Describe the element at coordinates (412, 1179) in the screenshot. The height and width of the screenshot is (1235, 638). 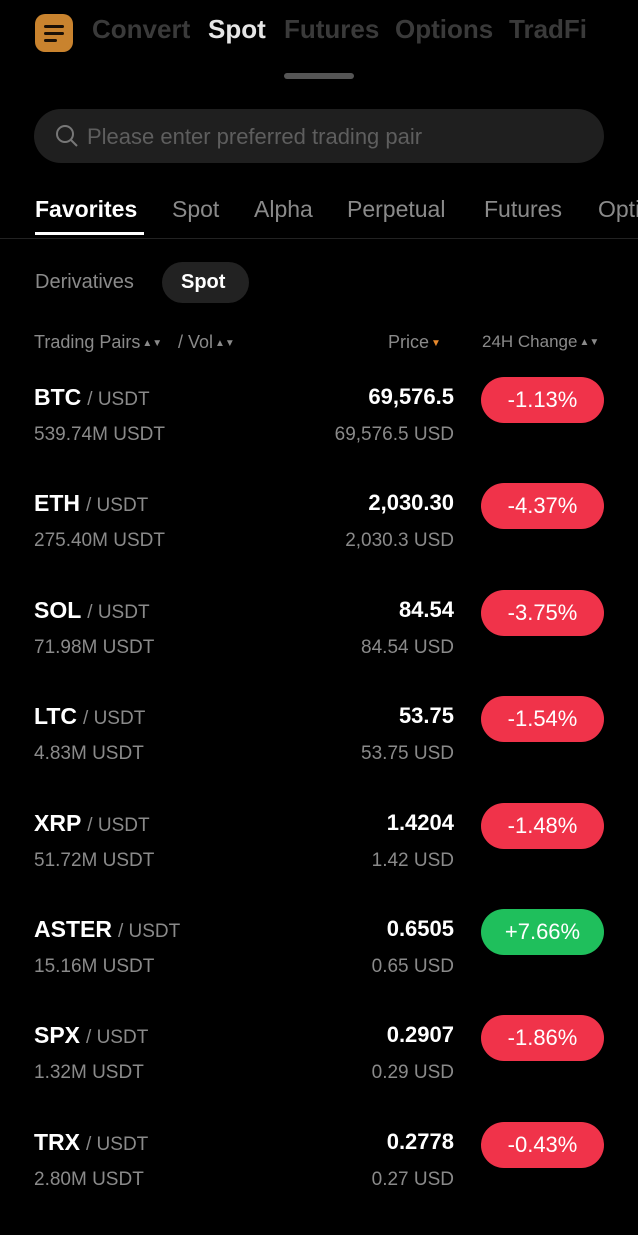
I see `price-usd: 0.27 USD` at that location.